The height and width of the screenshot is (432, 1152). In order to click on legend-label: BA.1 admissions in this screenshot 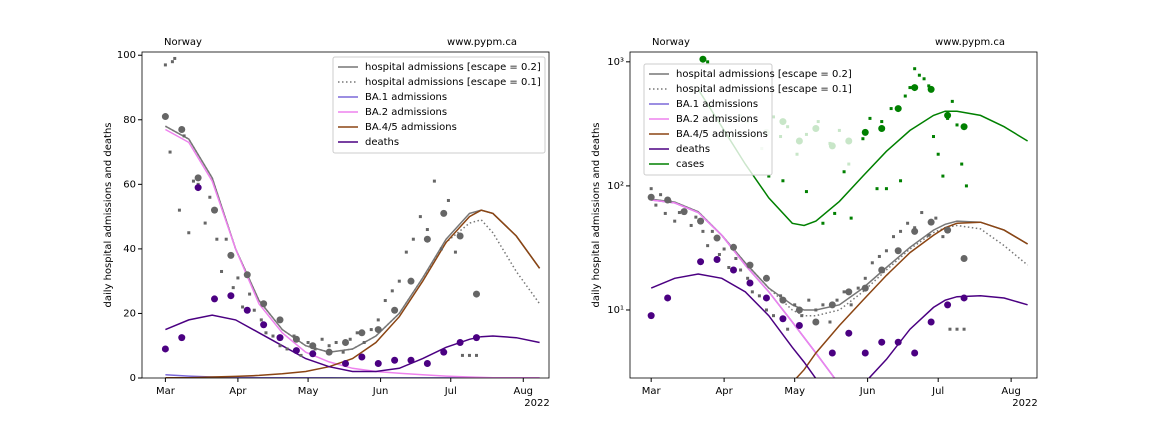, I will do `click(406, 97)`.